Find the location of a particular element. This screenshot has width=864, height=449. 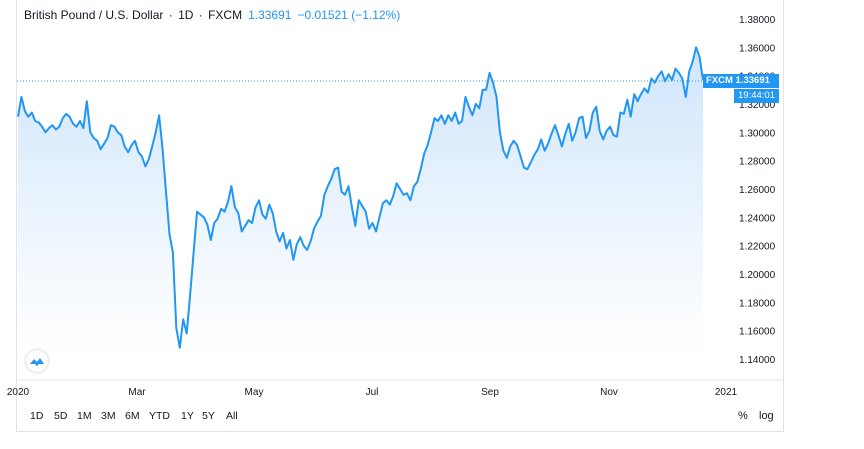

symbol-name: British Pound / U.S. Dollar is located at coordinates (94, 15).